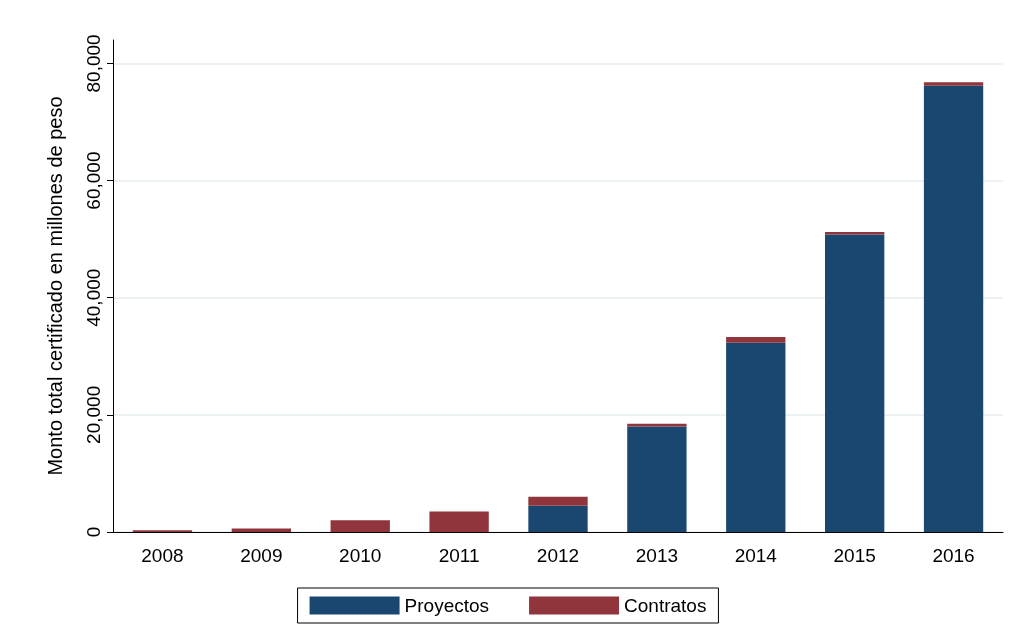 The image size is (1016, 641). What do you see at coordinates (93, 63) in the screenshot?
I see `y-tick-label: 80,000` at bounding box center [93, 63].